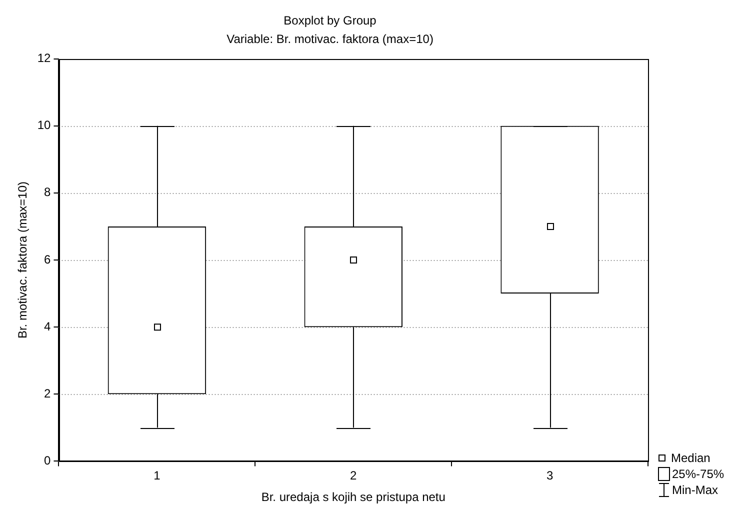  I want to click on text: Median, so click(690, 458).